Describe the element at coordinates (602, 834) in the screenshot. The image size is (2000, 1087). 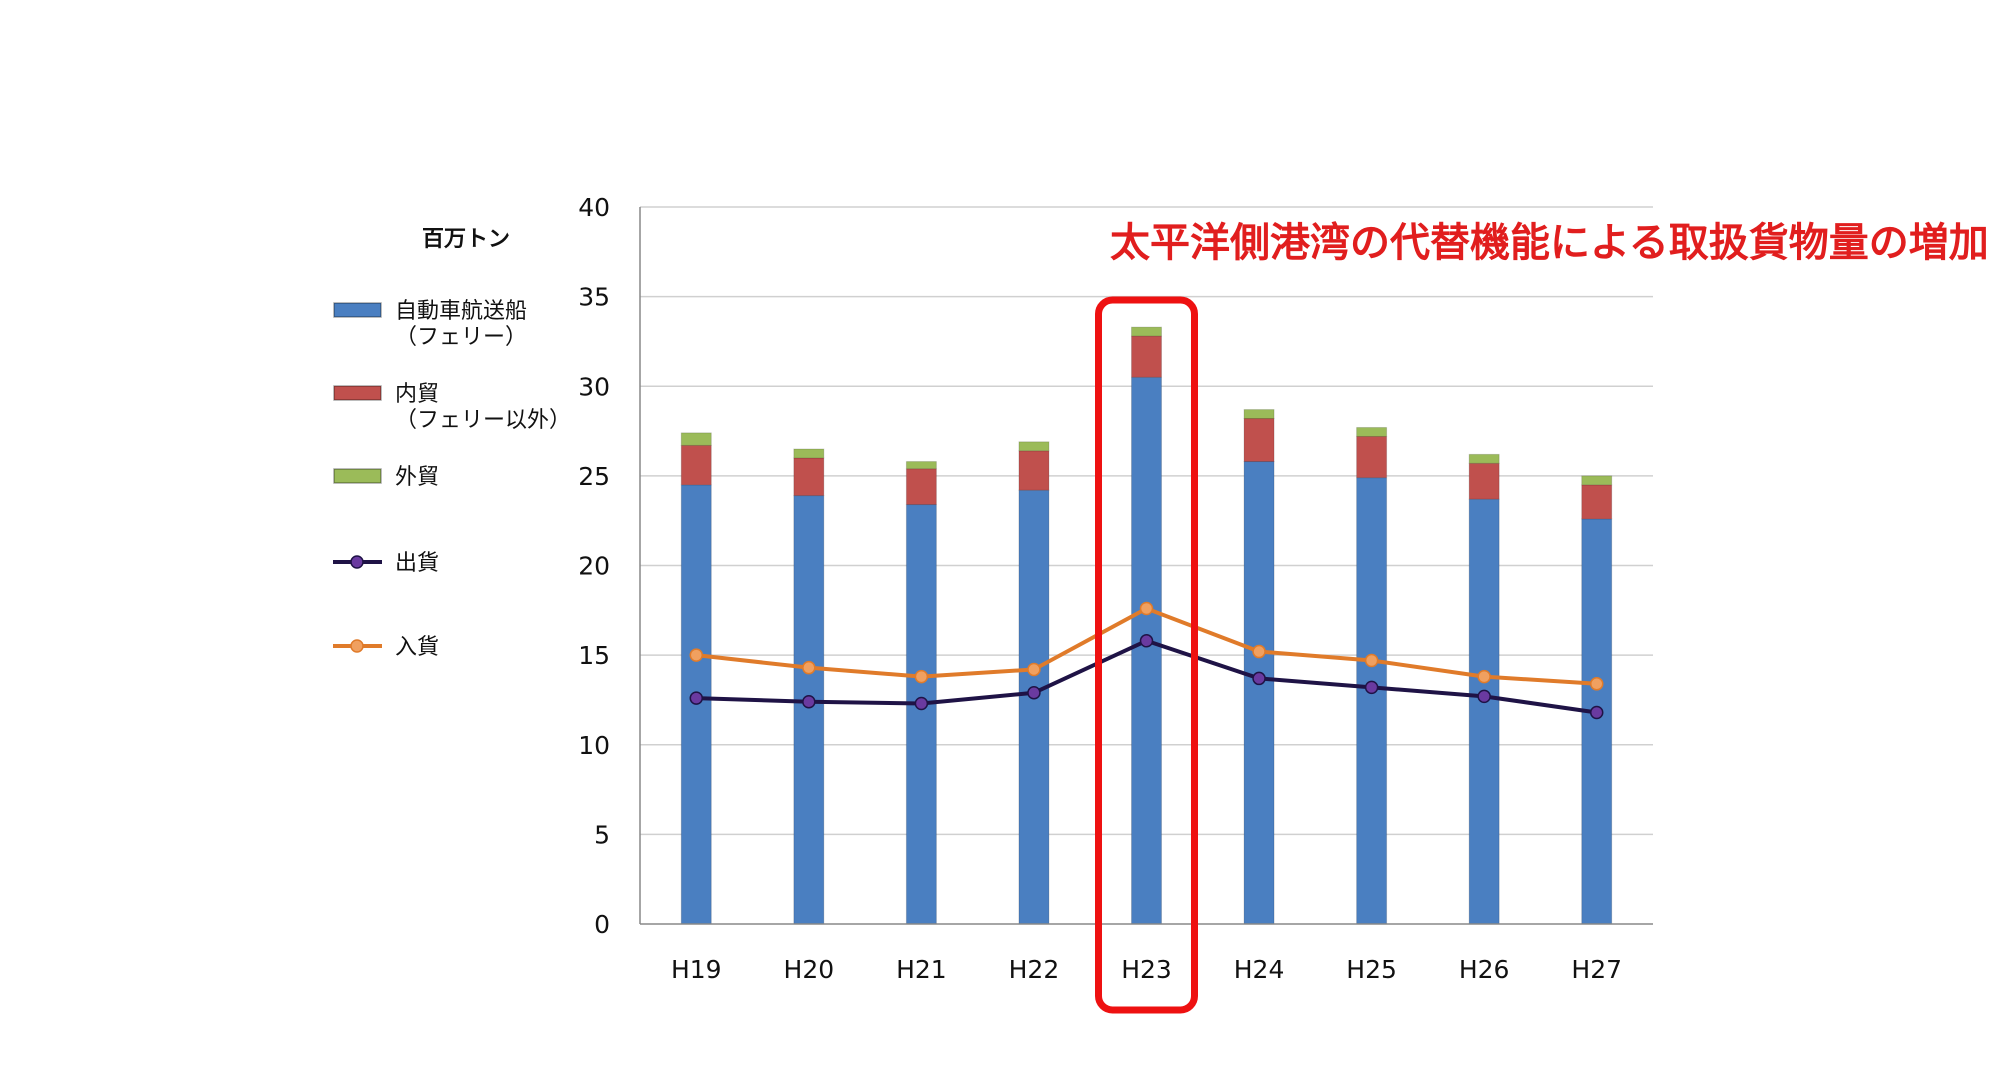
I see `y-tick-label: 5` at that location.